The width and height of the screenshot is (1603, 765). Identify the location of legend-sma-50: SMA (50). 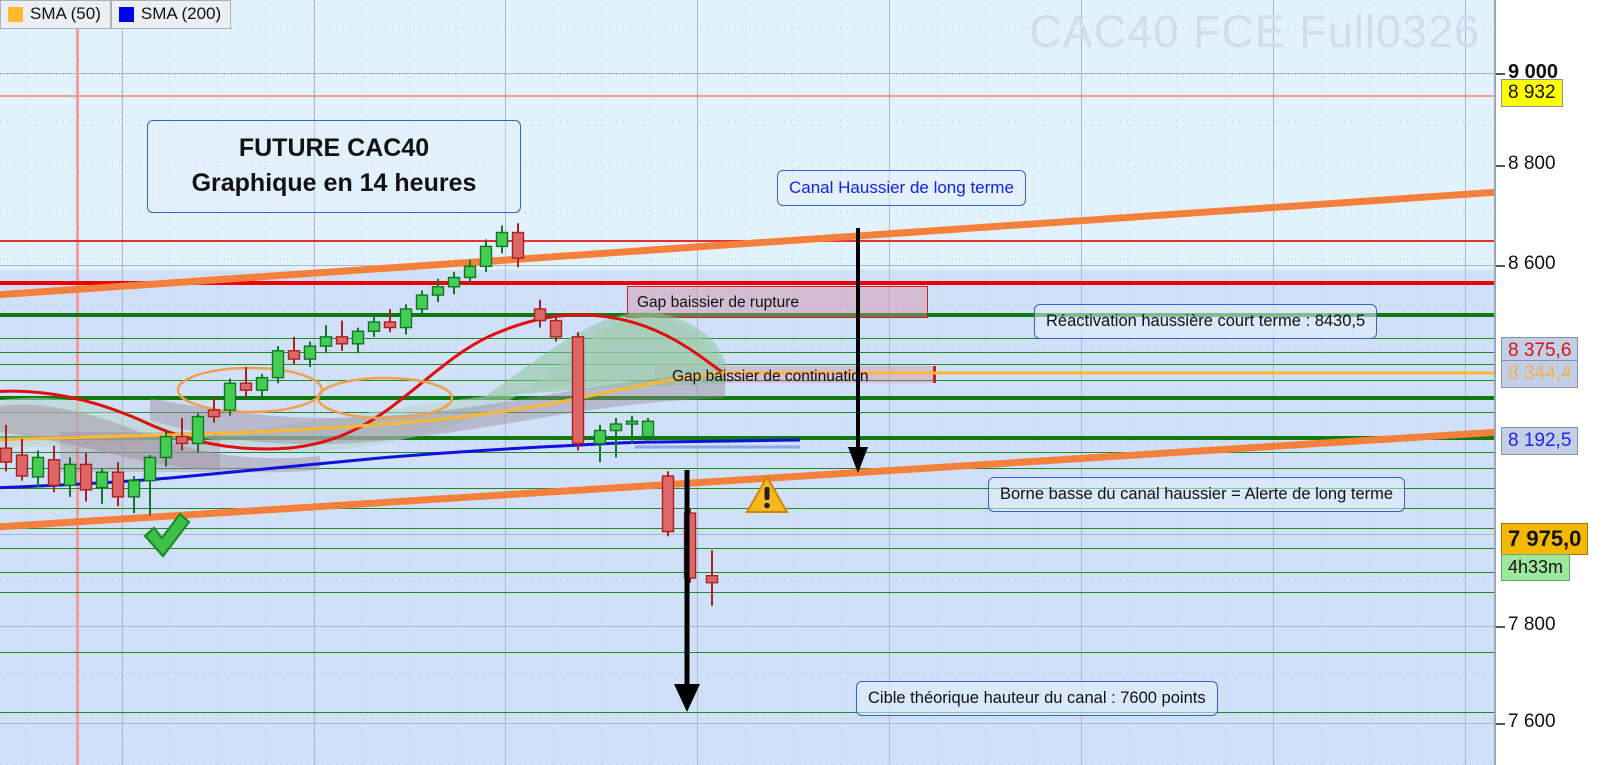
(55, 14).